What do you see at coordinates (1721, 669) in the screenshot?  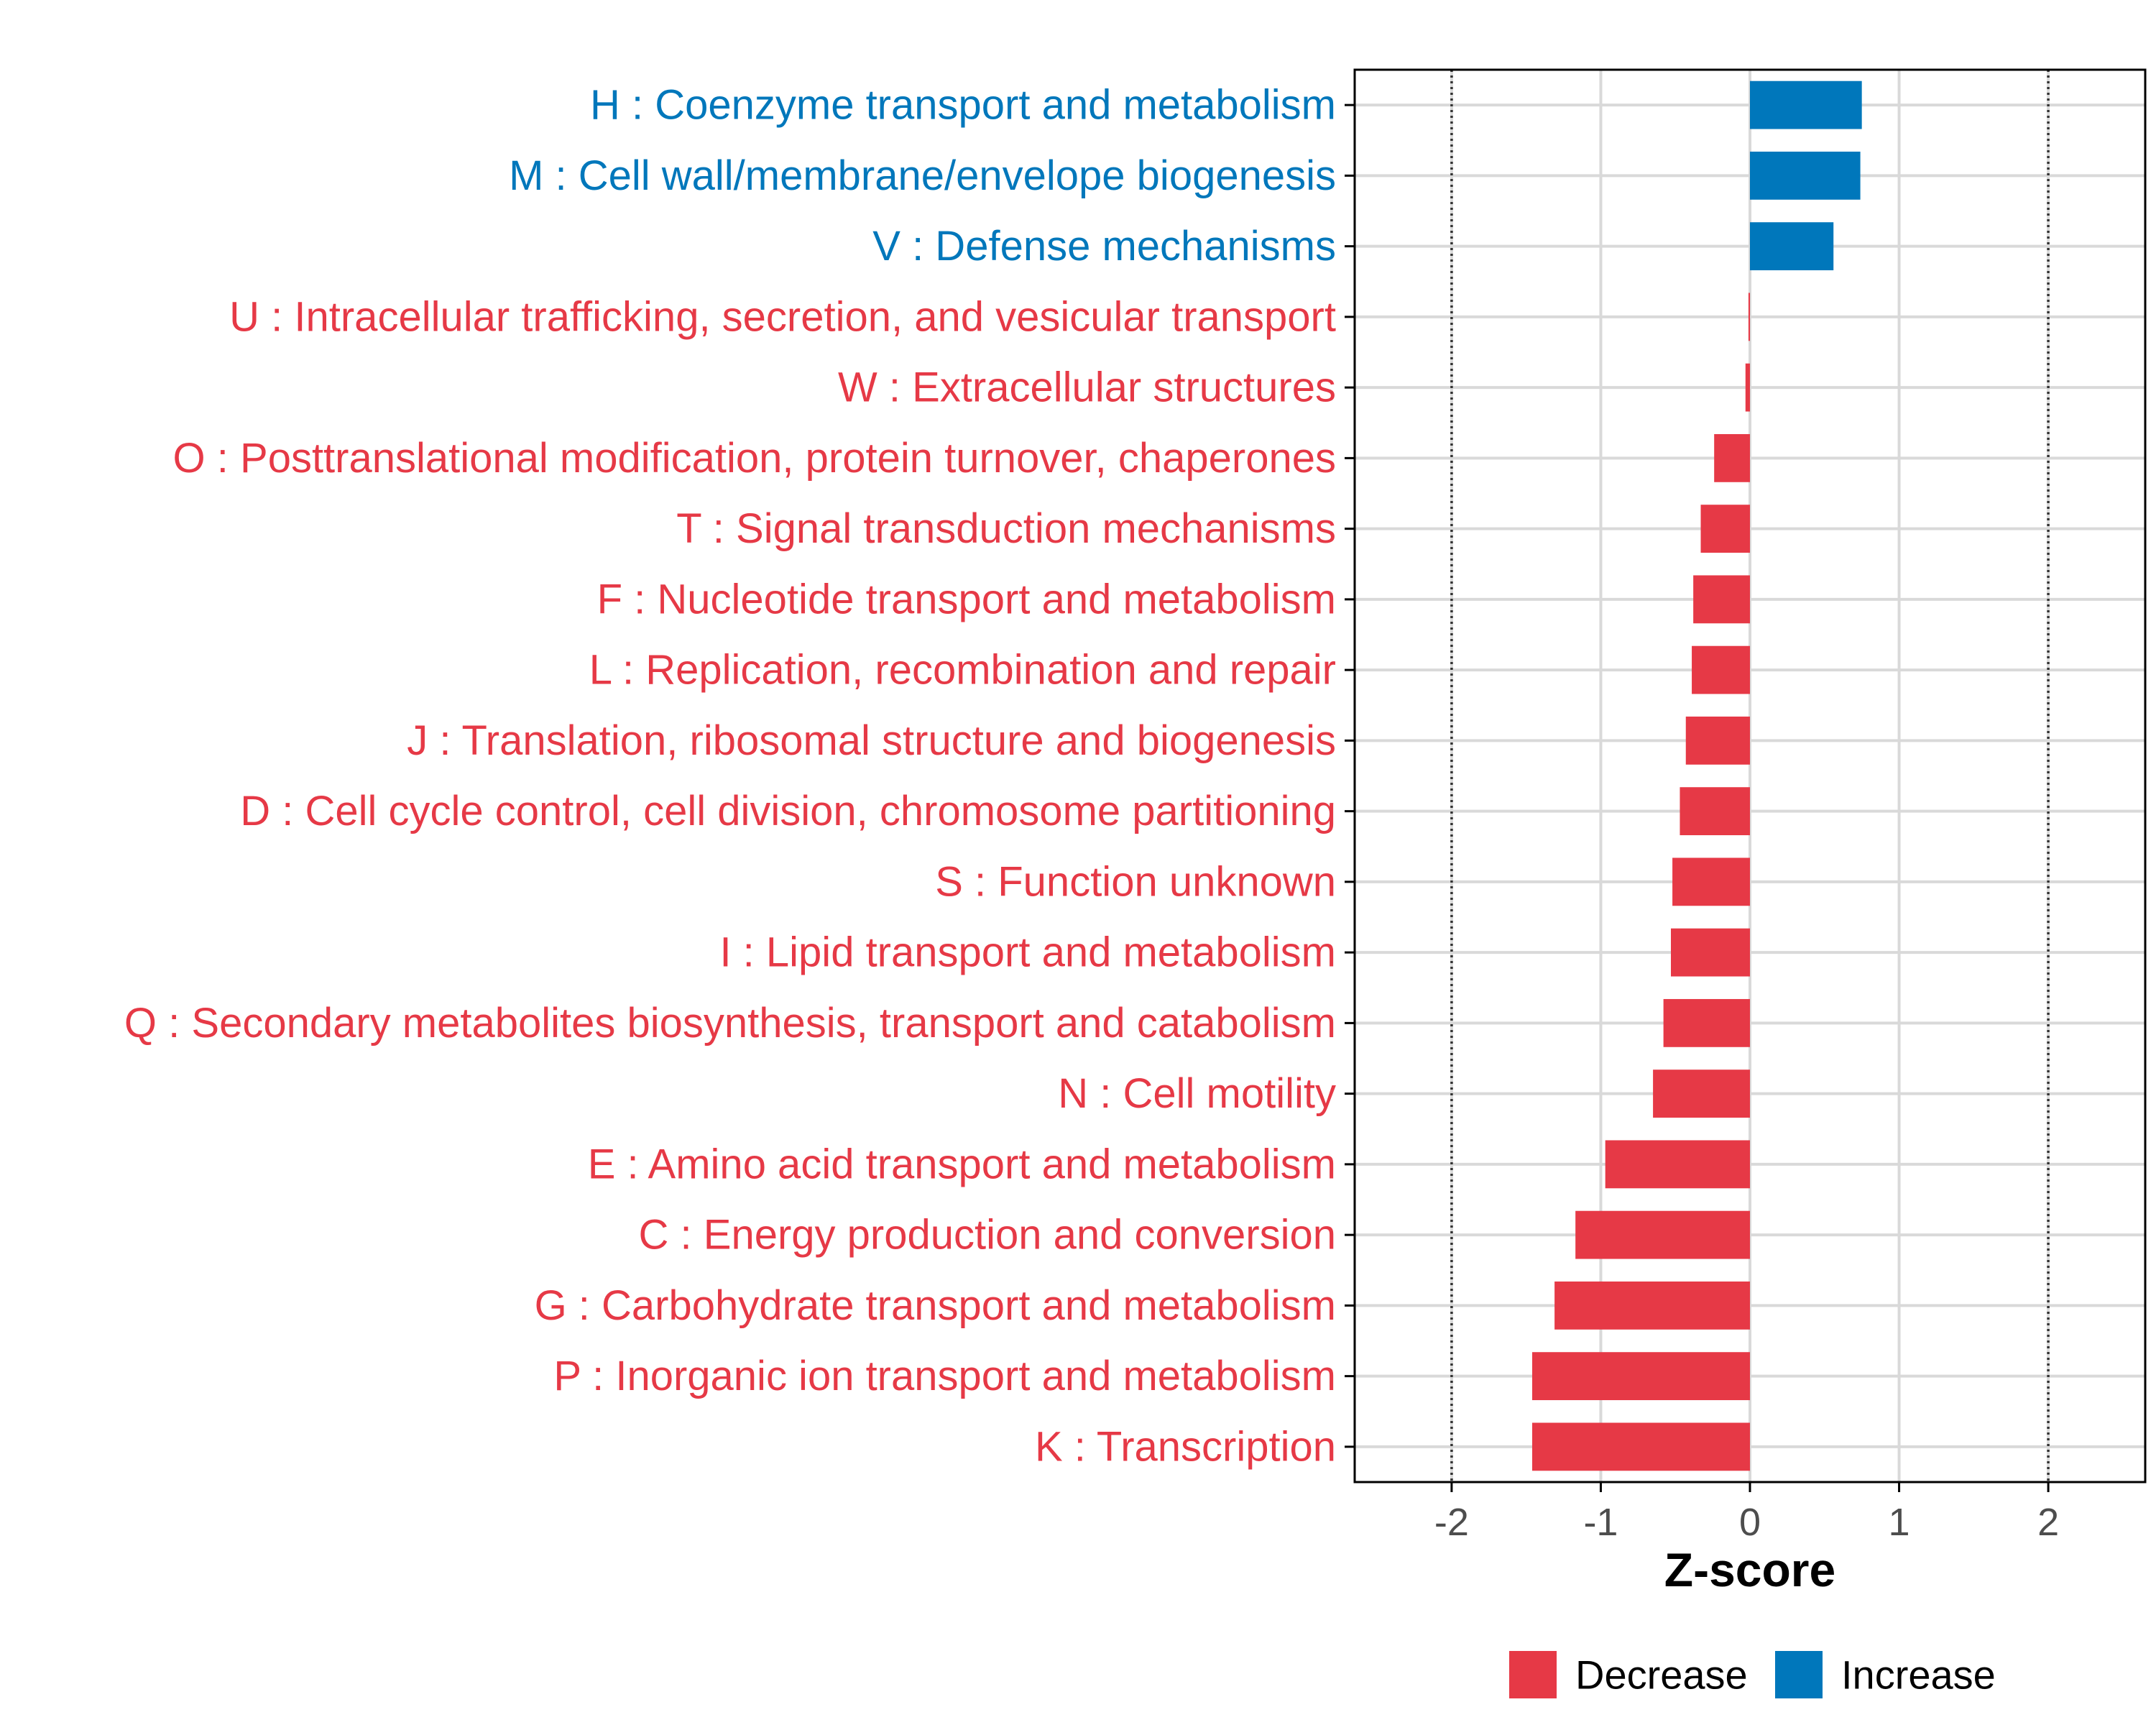 I see `bar-l` at bounding box center [1721, 669].